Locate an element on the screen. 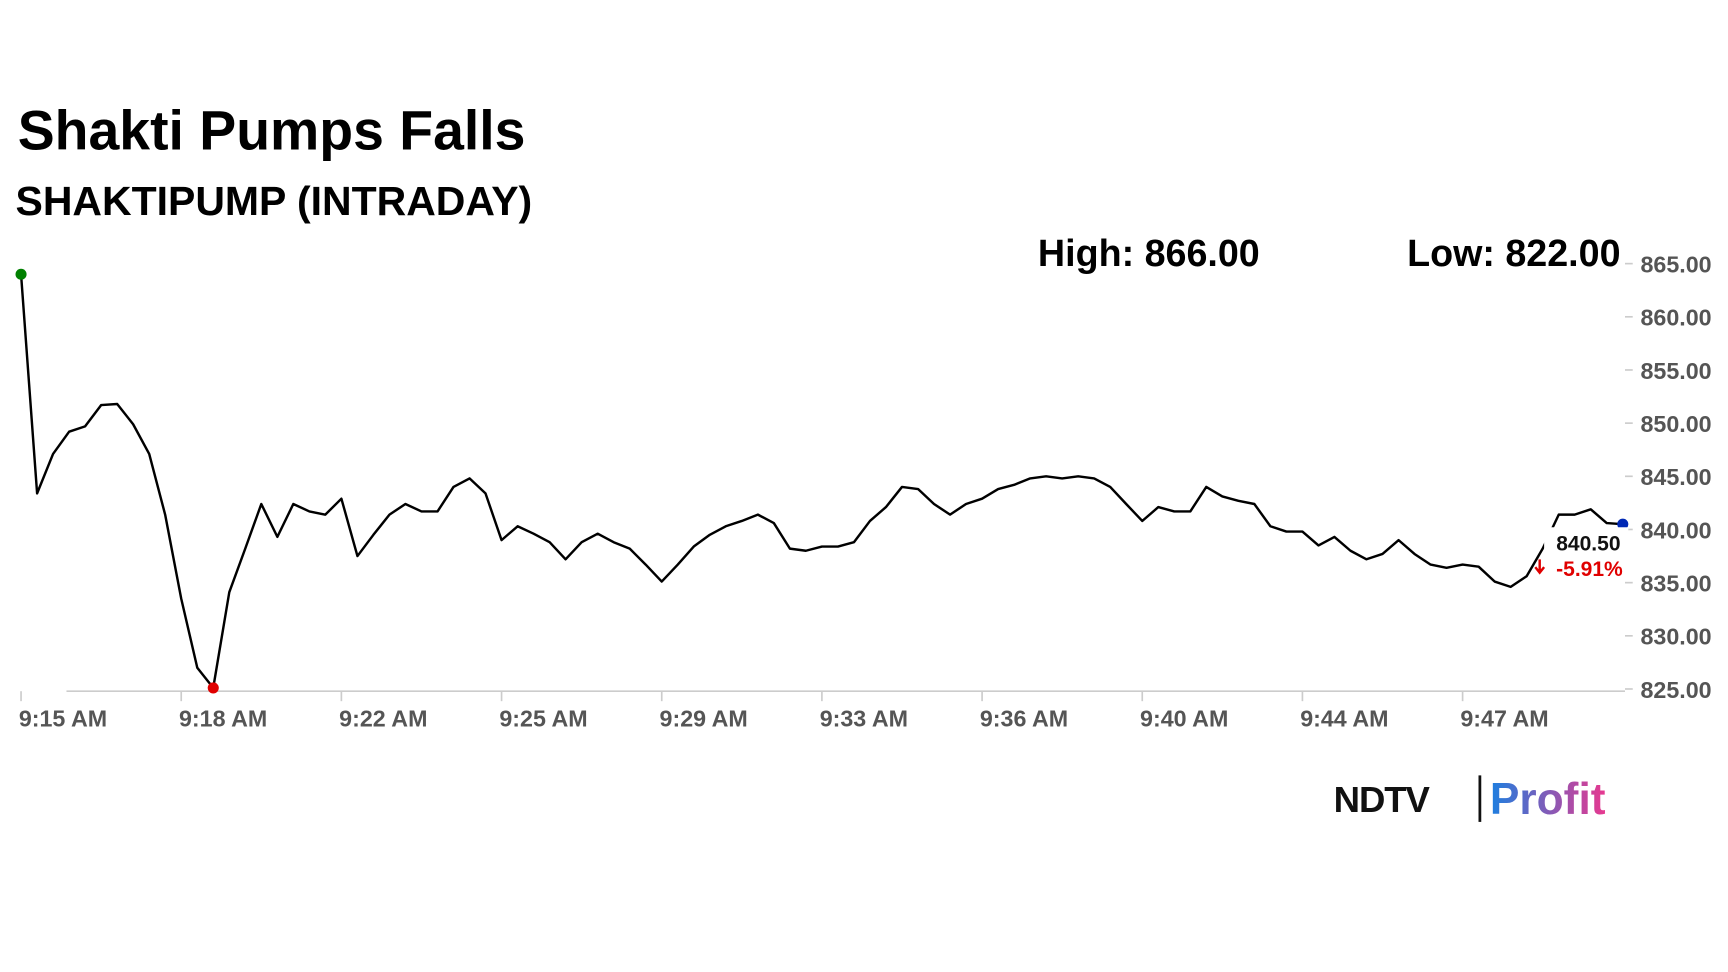 The image size is (1728, 972). x-tick-label: 9:36 AM is located at coordinates (1024, 719).